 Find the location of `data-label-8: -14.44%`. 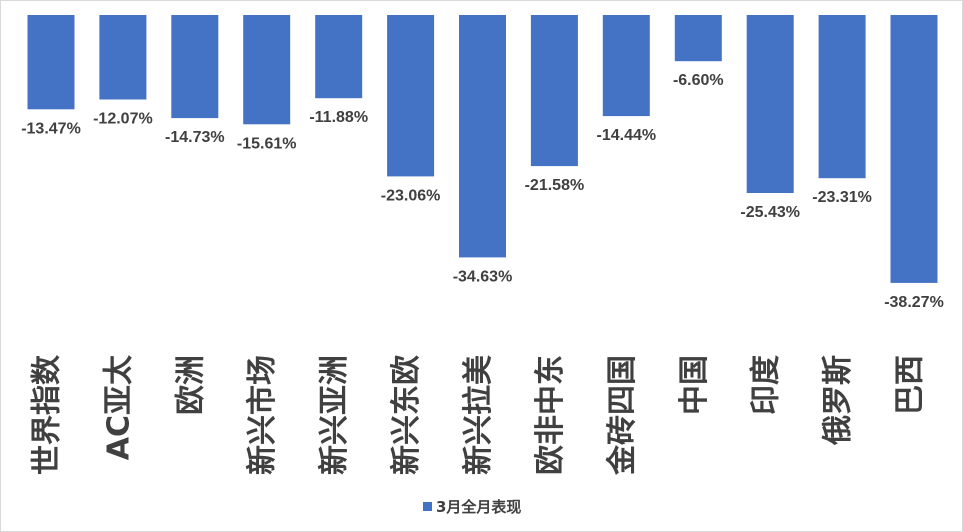

data-label-8: -14.44% is located at coordinates (627, 135).